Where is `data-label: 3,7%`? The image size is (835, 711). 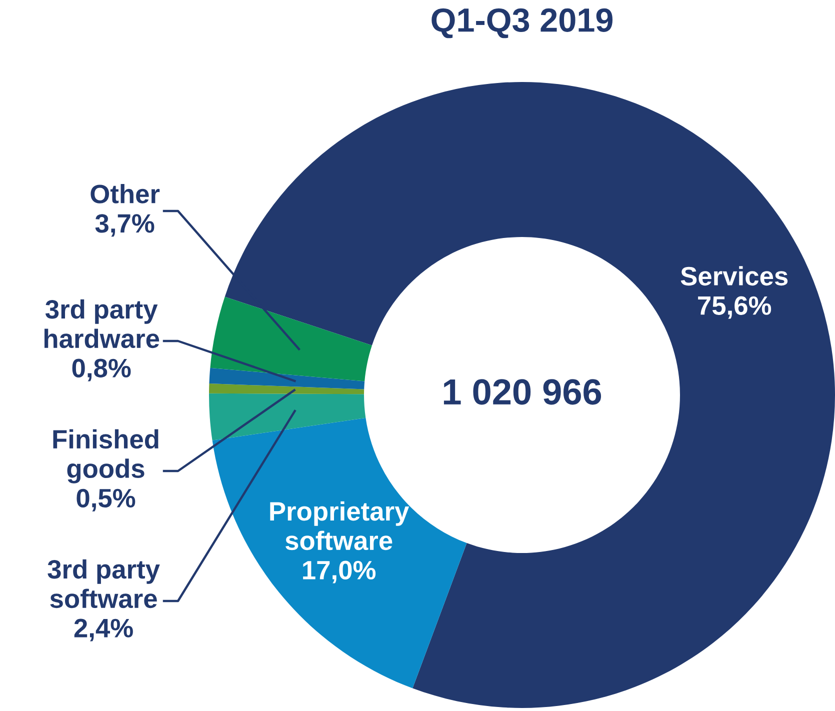
data-label: 3,7% is located at coordinates (124, 225).